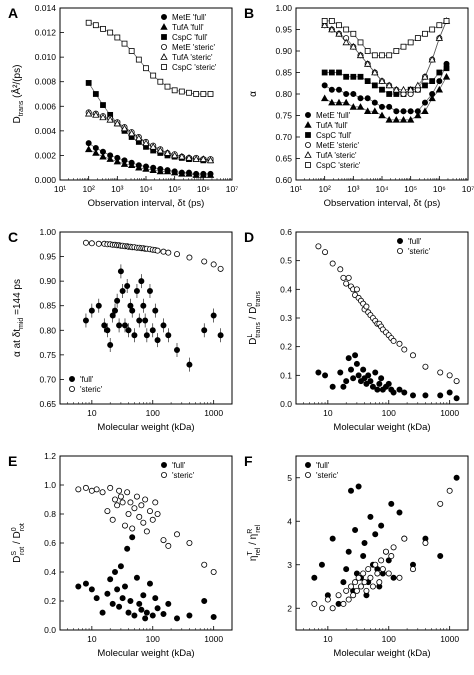  I want to click on legend-label: TufA 'full', so click(188, 27).